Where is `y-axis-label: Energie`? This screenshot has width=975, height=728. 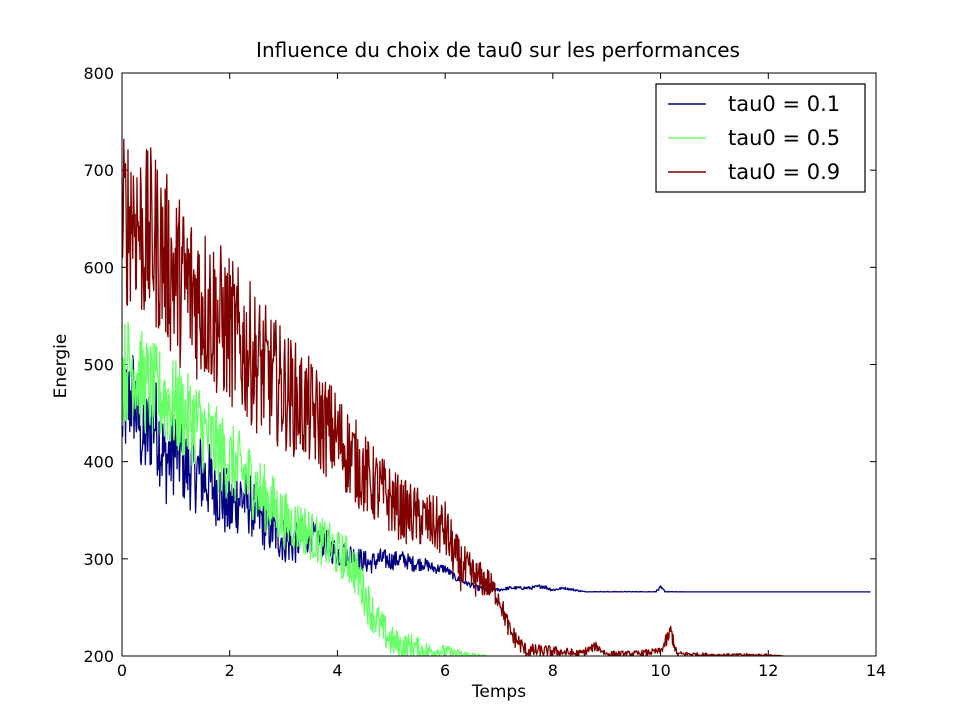 y-axis-label: Energie is located at coordinates (61, 366).